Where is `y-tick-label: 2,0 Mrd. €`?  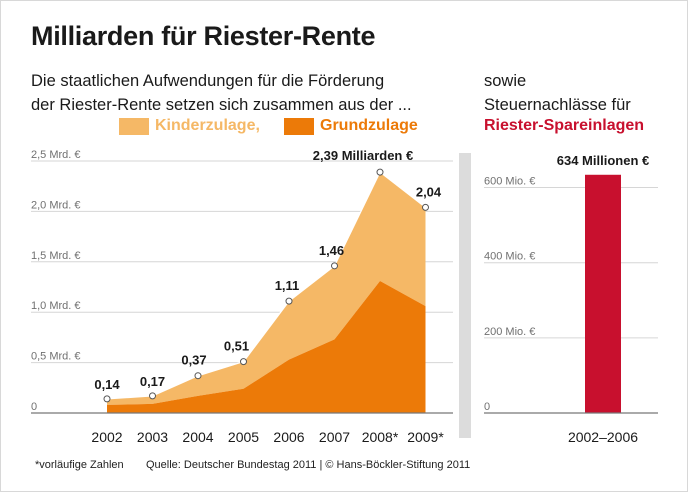 y-tick-label: 2,0 Mrd. € is located at coordinates (56, 205).